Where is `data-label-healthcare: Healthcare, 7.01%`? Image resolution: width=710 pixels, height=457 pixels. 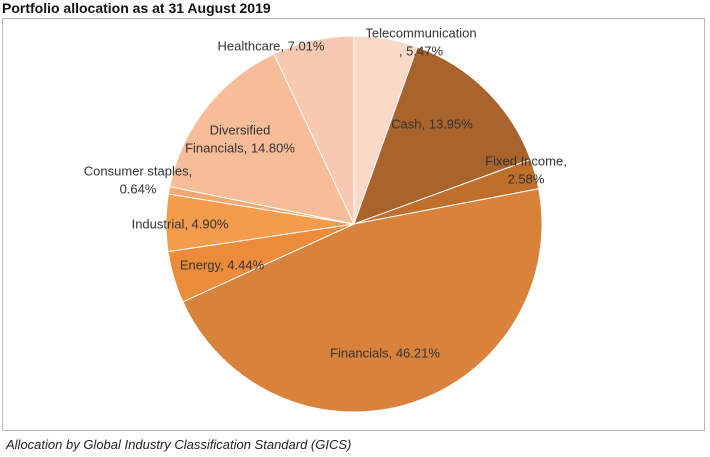
data-label-healthcare: Healthcare, 7.01% is located at coordinates (271, 45).